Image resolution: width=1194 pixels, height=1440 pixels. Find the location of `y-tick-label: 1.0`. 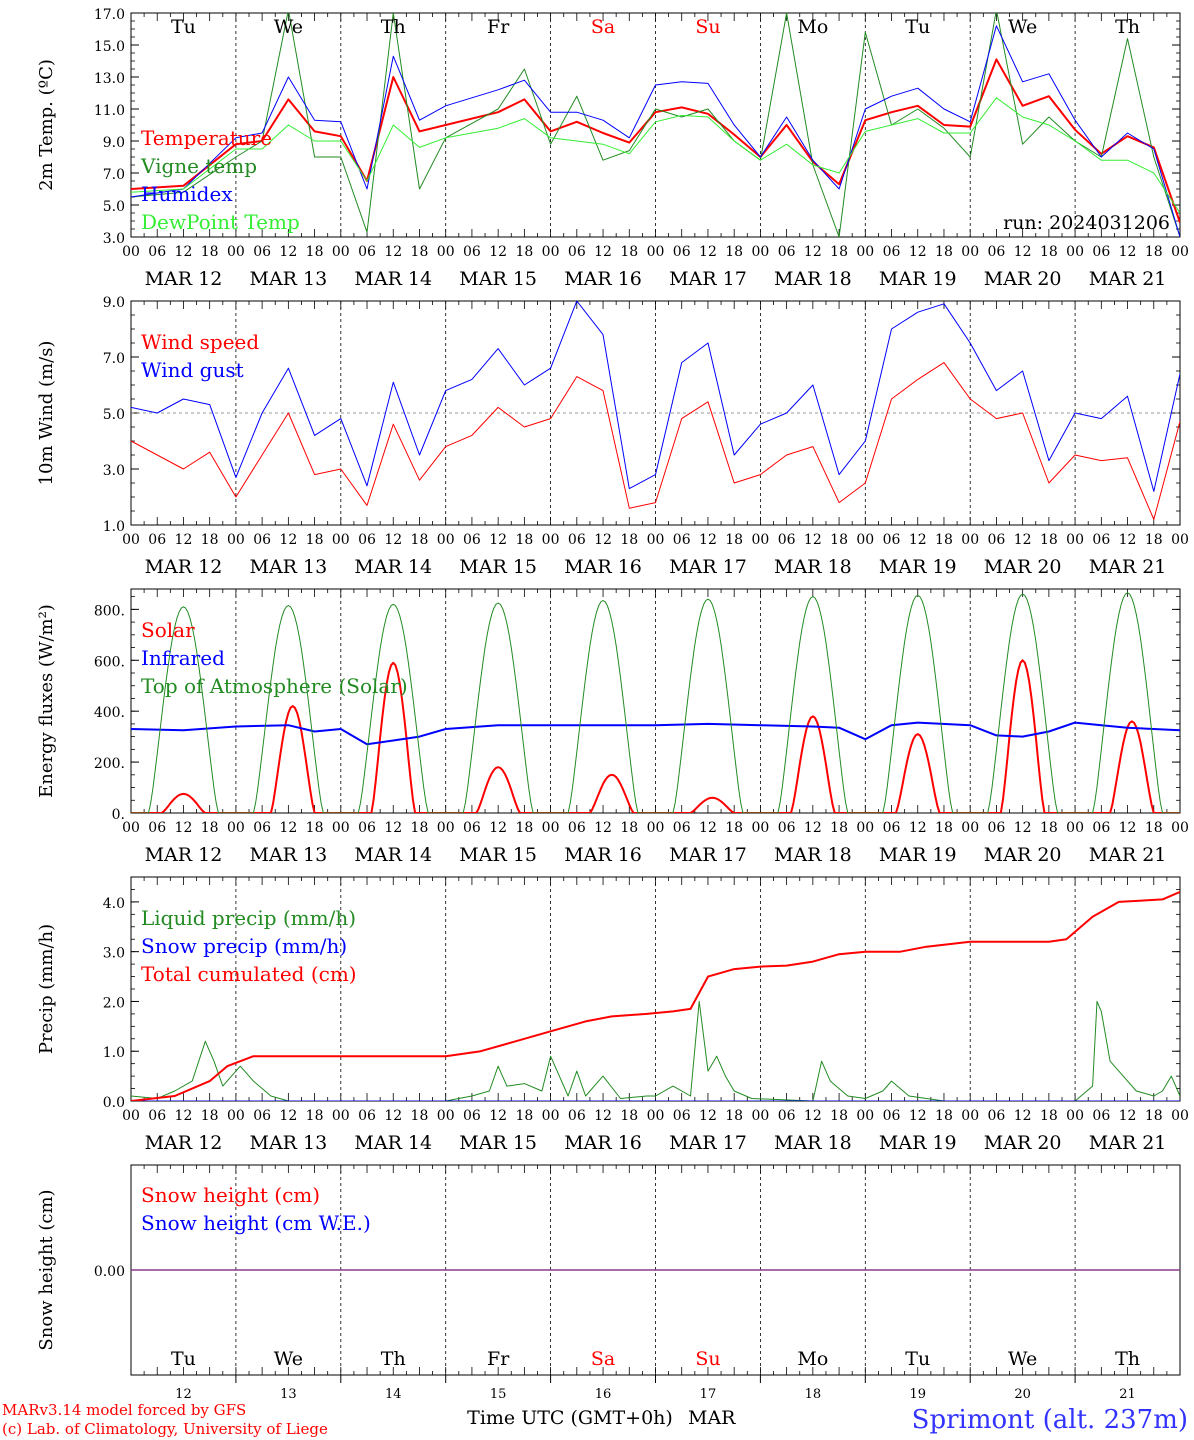

y-tick-label: 1.0 is located at coordinates (114, 1053).